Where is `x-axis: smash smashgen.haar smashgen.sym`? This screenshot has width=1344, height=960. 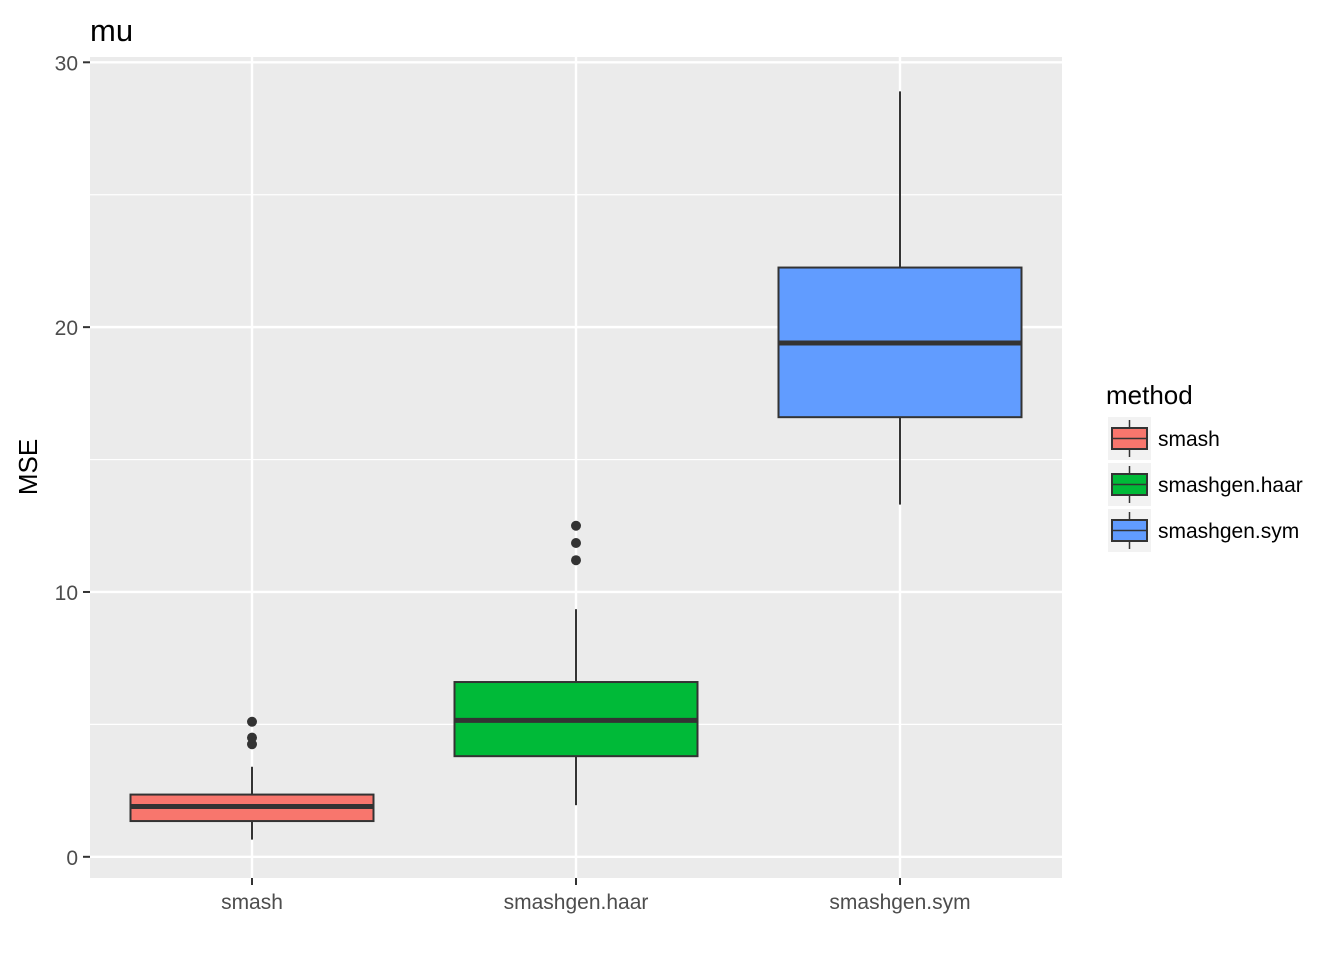
x-axis: smash smashgen.haar smashgen.sym is located at coordinates (596, 896).